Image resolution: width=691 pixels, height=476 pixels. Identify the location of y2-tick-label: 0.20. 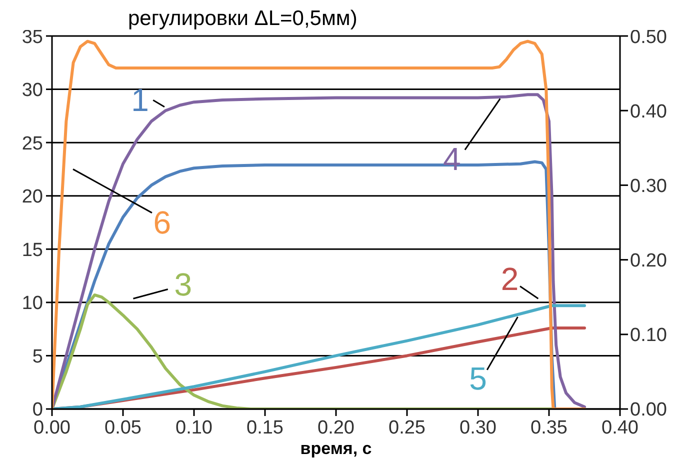
(648, 261).